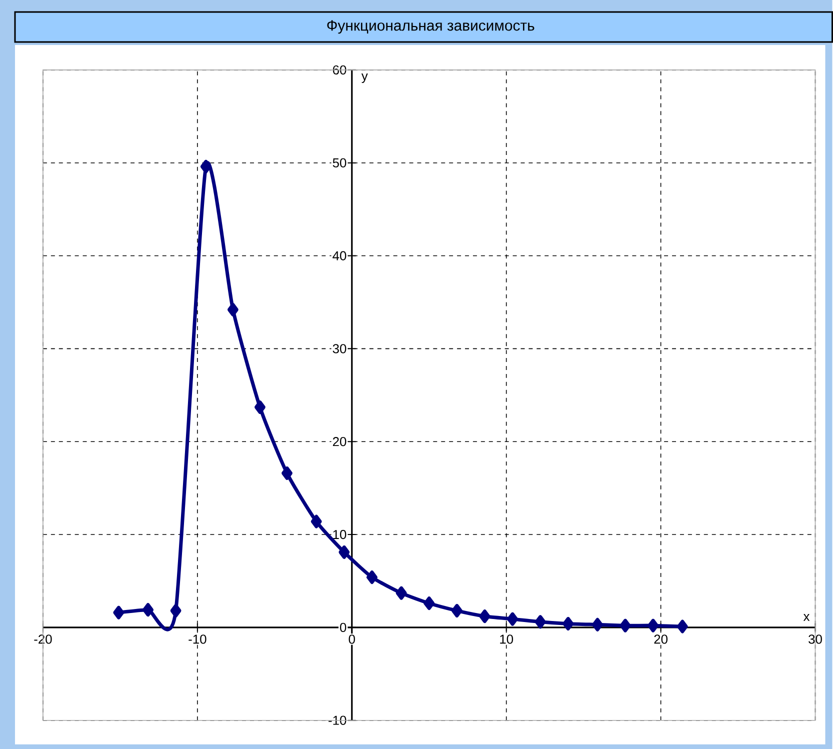  Describe the element at coordinates (339, 441) in the screenshot. I see `y-tick-label: 20` at that location.